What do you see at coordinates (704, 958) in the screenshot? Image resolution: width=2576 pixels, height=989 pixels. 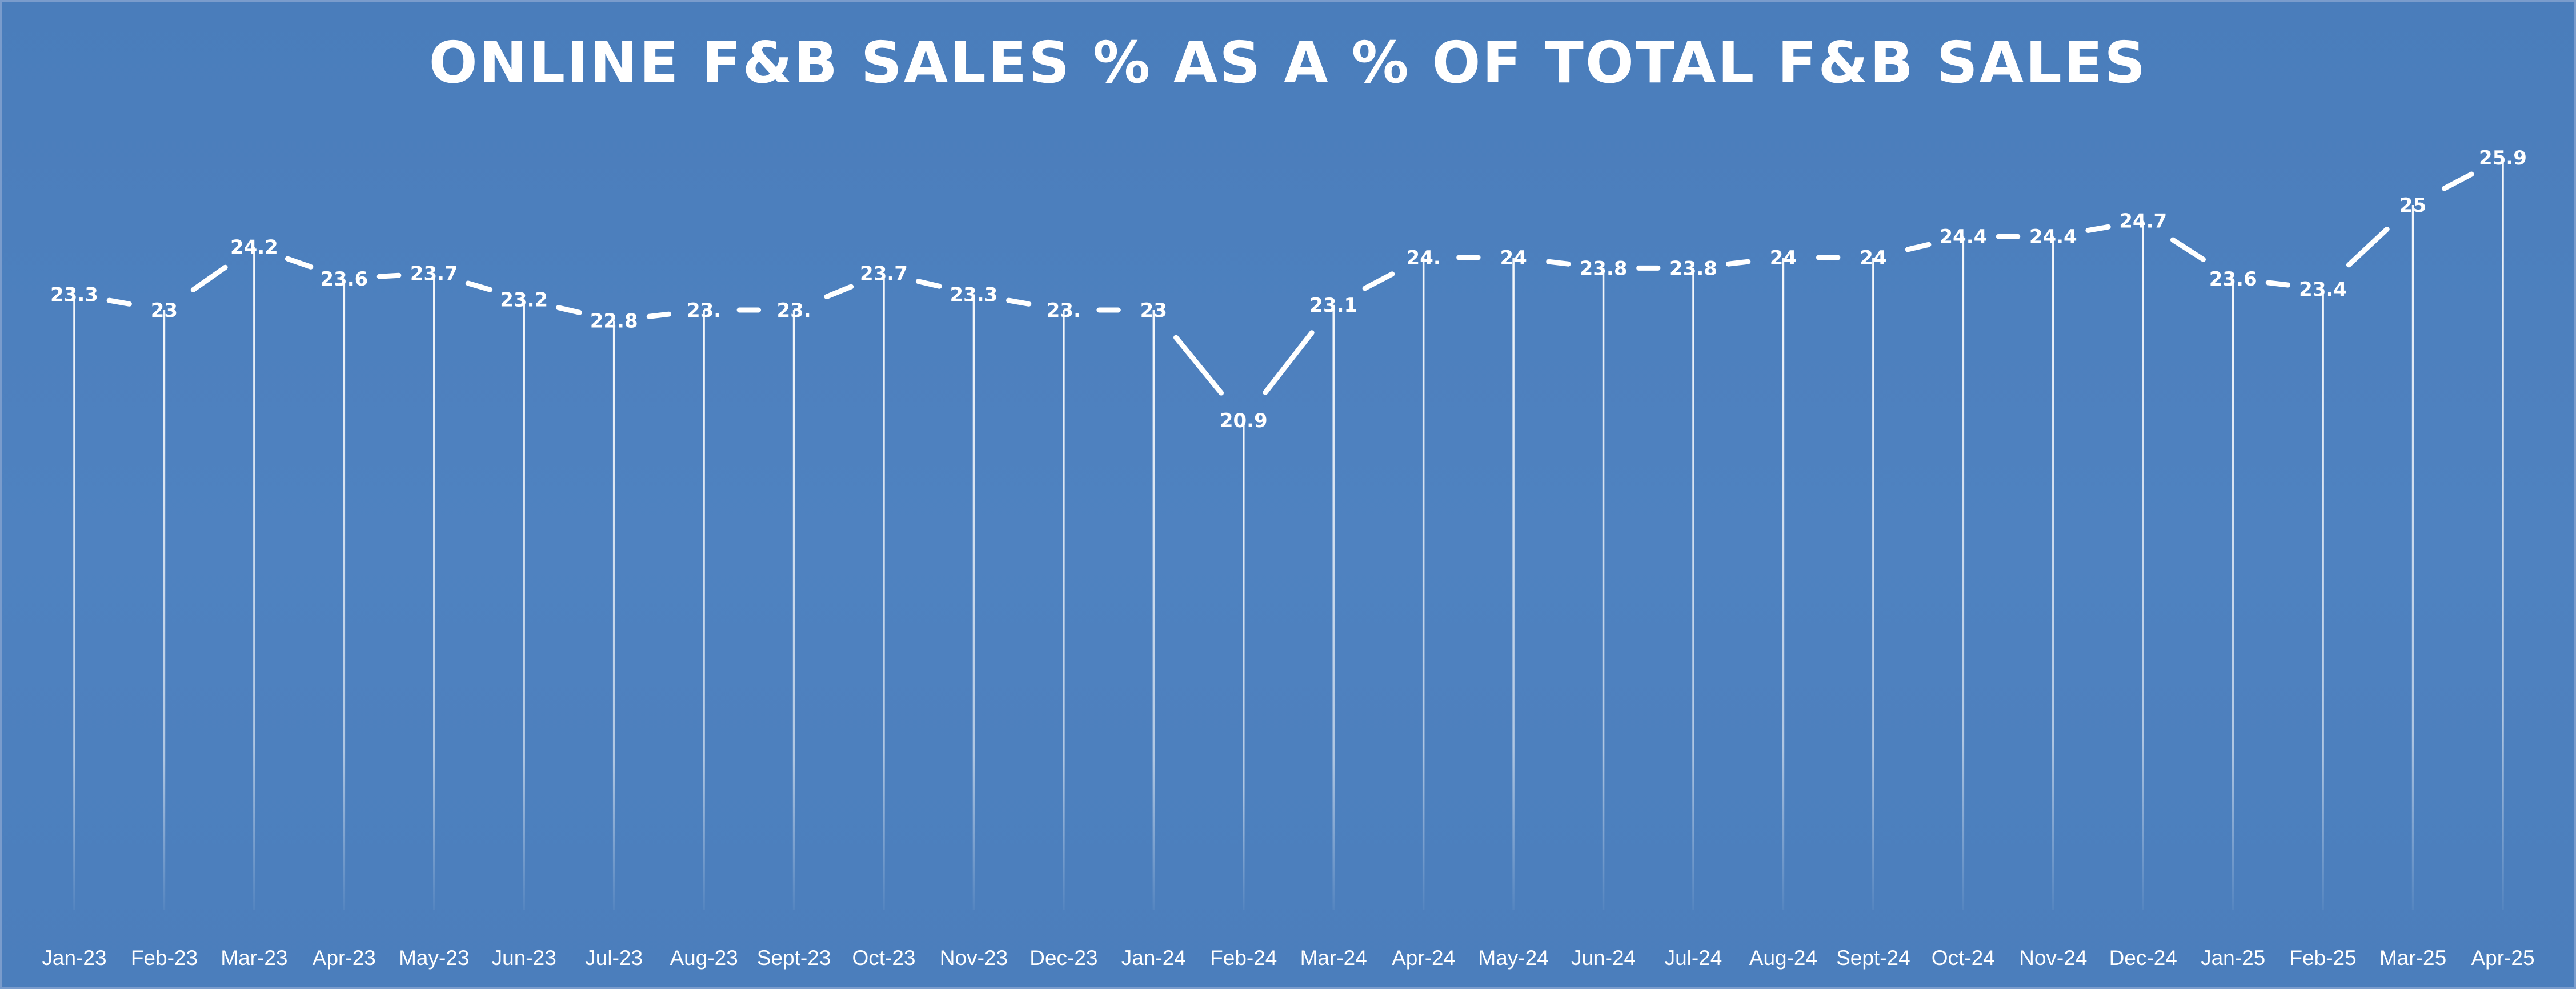 I see `x-tick-label: Aug-23` at bounding box center [704, 958].